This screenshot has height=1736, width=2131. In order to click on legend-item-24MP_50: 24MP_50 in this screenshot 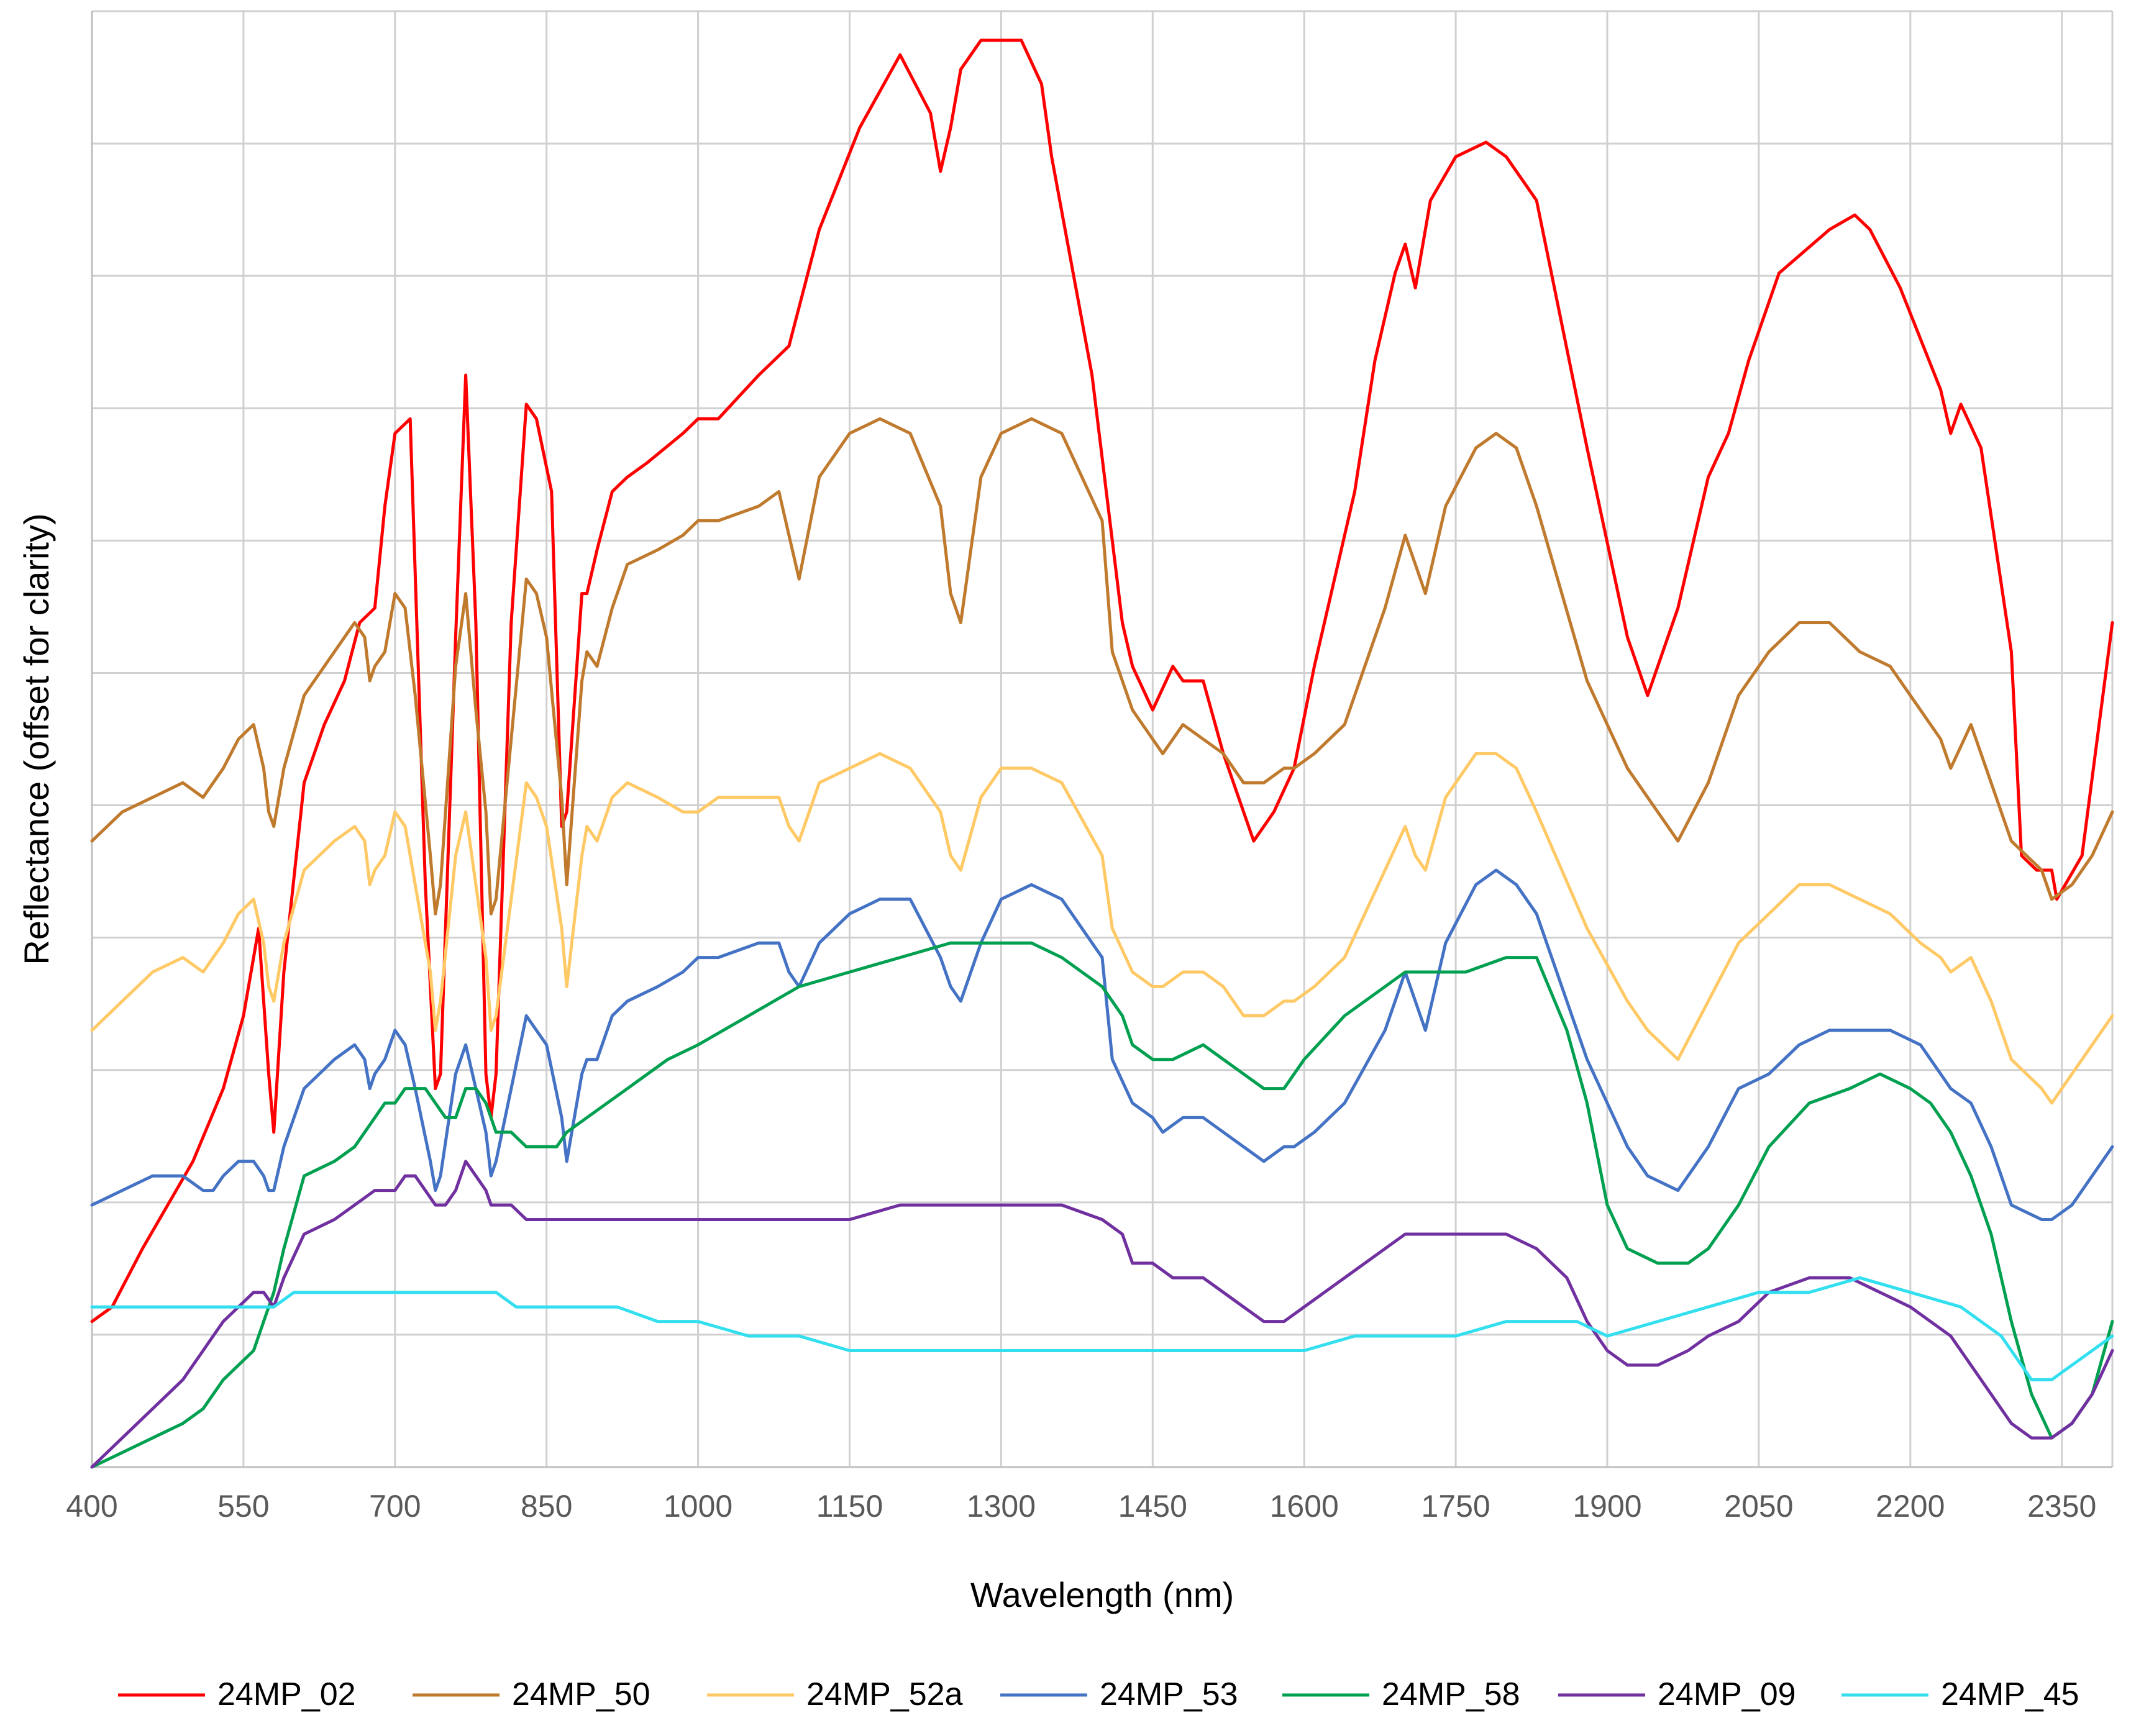, I will do `click(531, 1694)`.